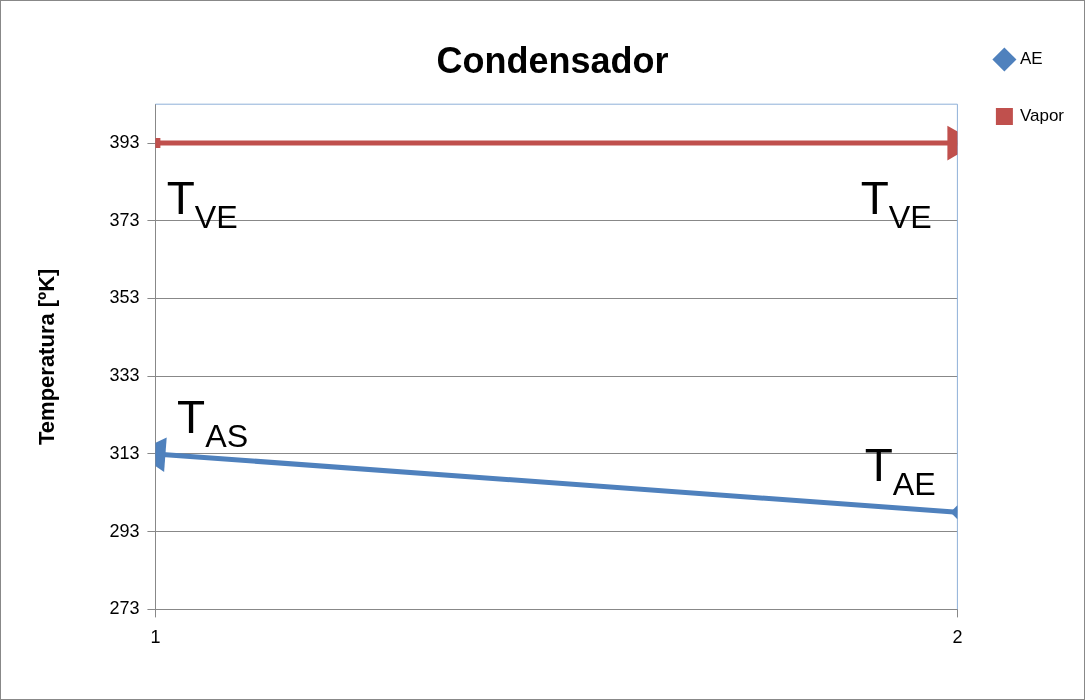 The height and width of the screenshot is (700, 1085). I want to click on y-tick-label: 373, so click(124, 219).